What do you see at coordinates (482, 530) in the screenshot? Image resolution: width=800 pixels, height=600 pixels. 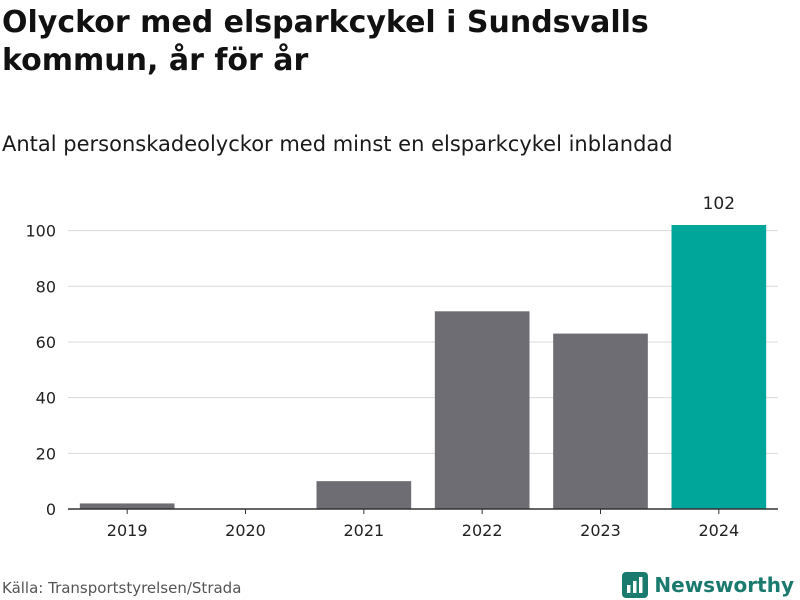 I see `x-tick-label: 2022` at bounding box center [482, 530].